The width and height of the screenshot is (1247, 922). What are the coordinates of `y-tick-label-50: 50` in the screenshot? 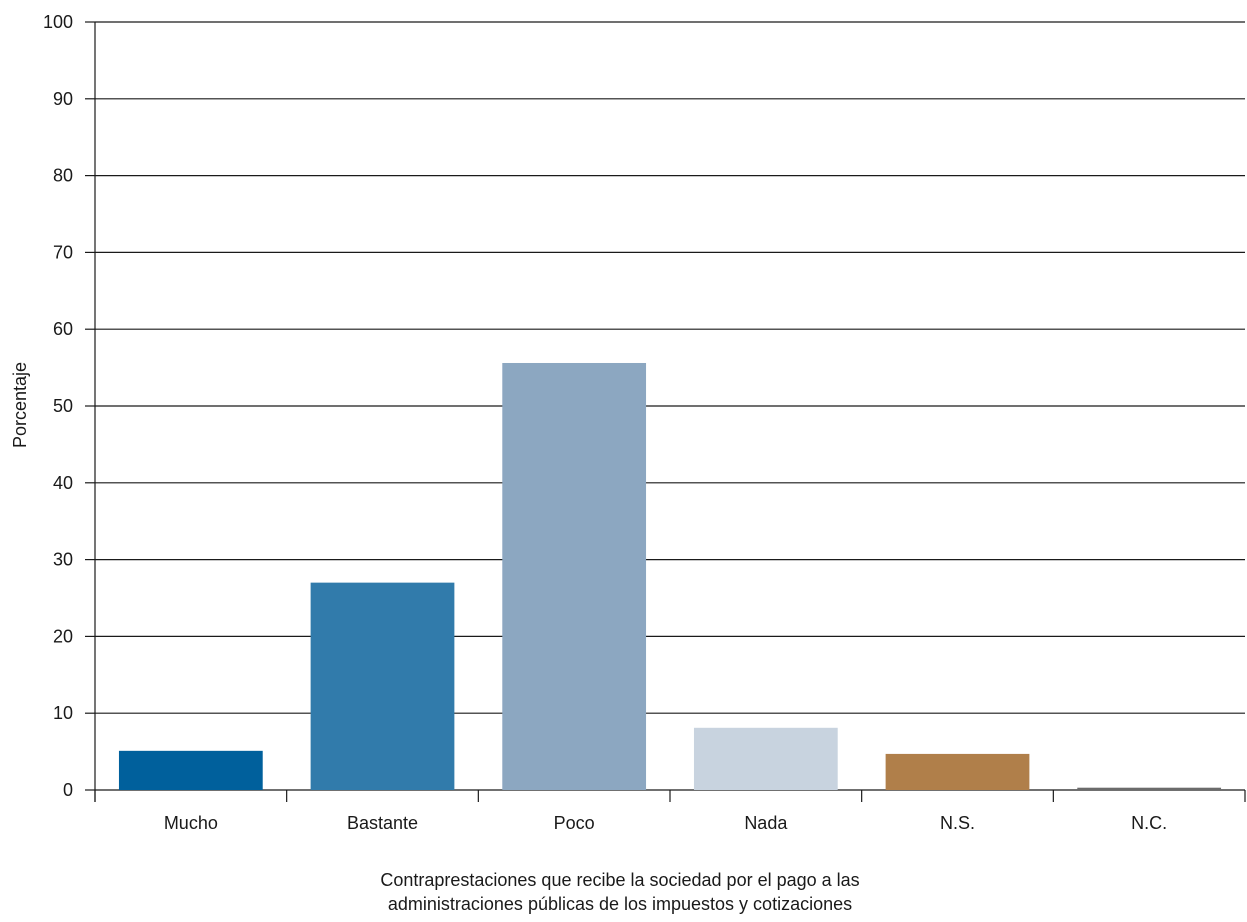 It's located at (63, 406).